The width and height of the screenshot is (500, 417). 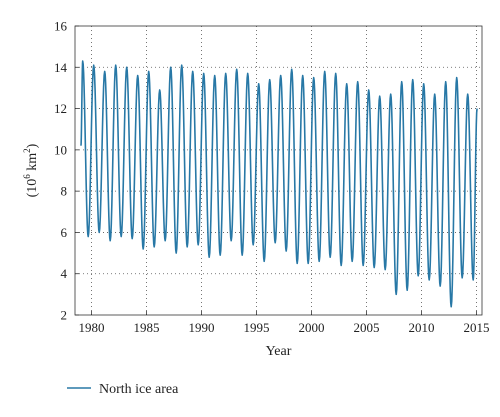 I want to click on x-tick-label: 1980, so click(x=92, y=327).